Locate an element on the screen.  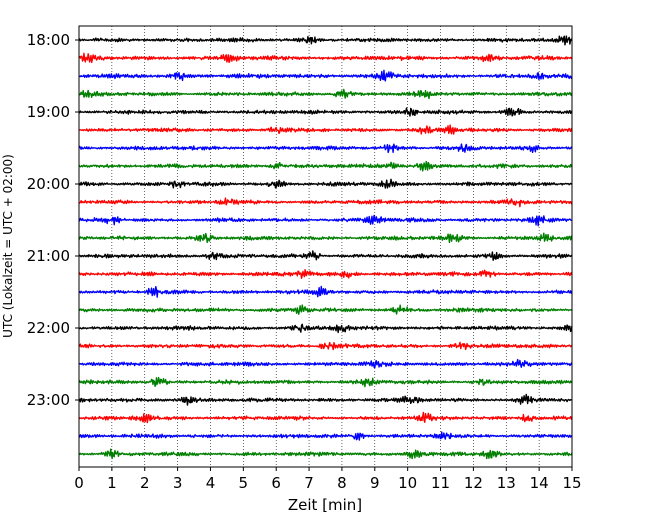
x-tick-label: 2 is located at coordinates (145, 483).